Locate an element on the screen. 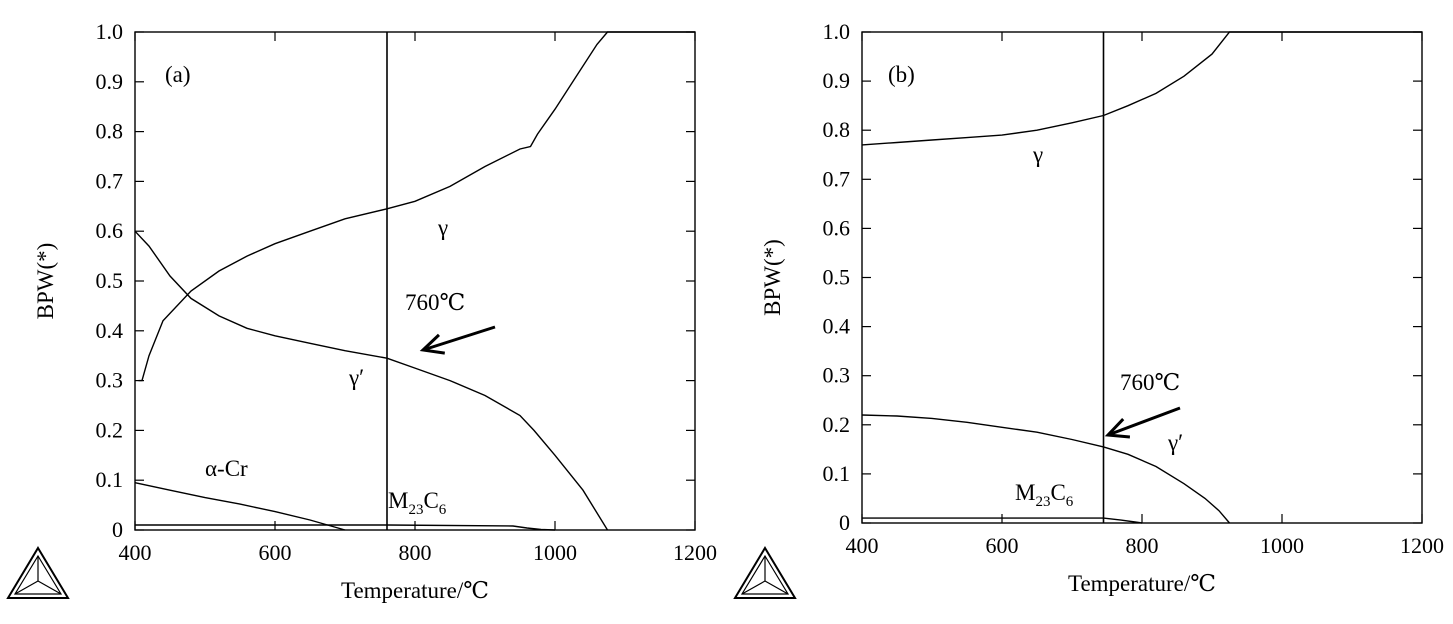 The height and width of the screenshot is (624, 1453). panel-label: (a) is located at coordinates (178, 74).